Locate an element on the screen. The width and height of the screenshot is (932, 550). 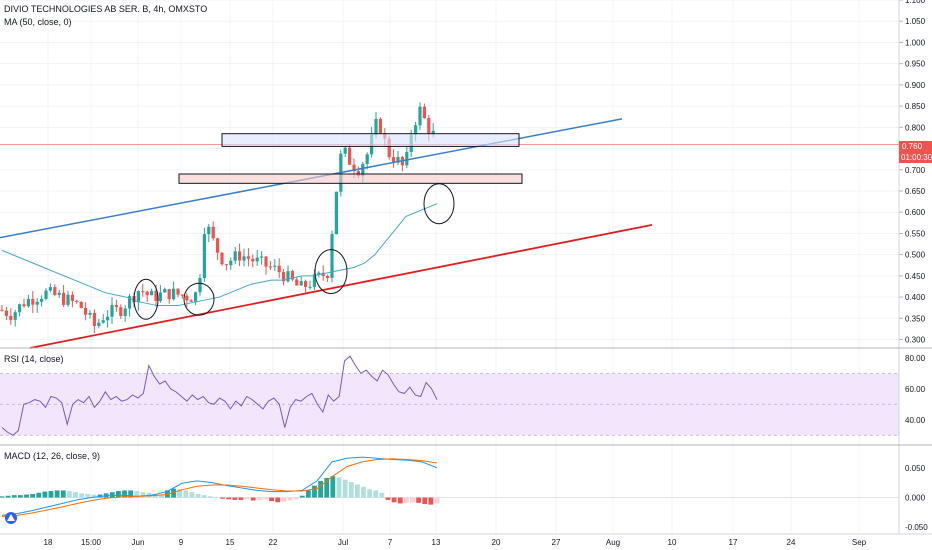
price-tick-label: 1.000 is located at coordinates (915, 42).